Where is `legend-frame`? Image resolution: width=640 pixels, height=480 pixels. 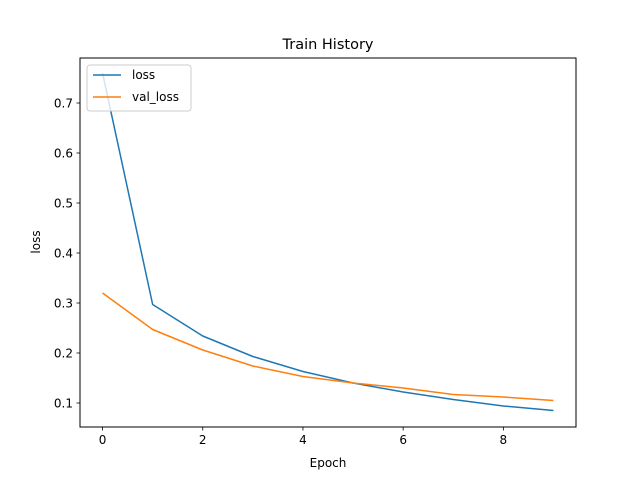
legend-frame is located at coordinates (139, 88).